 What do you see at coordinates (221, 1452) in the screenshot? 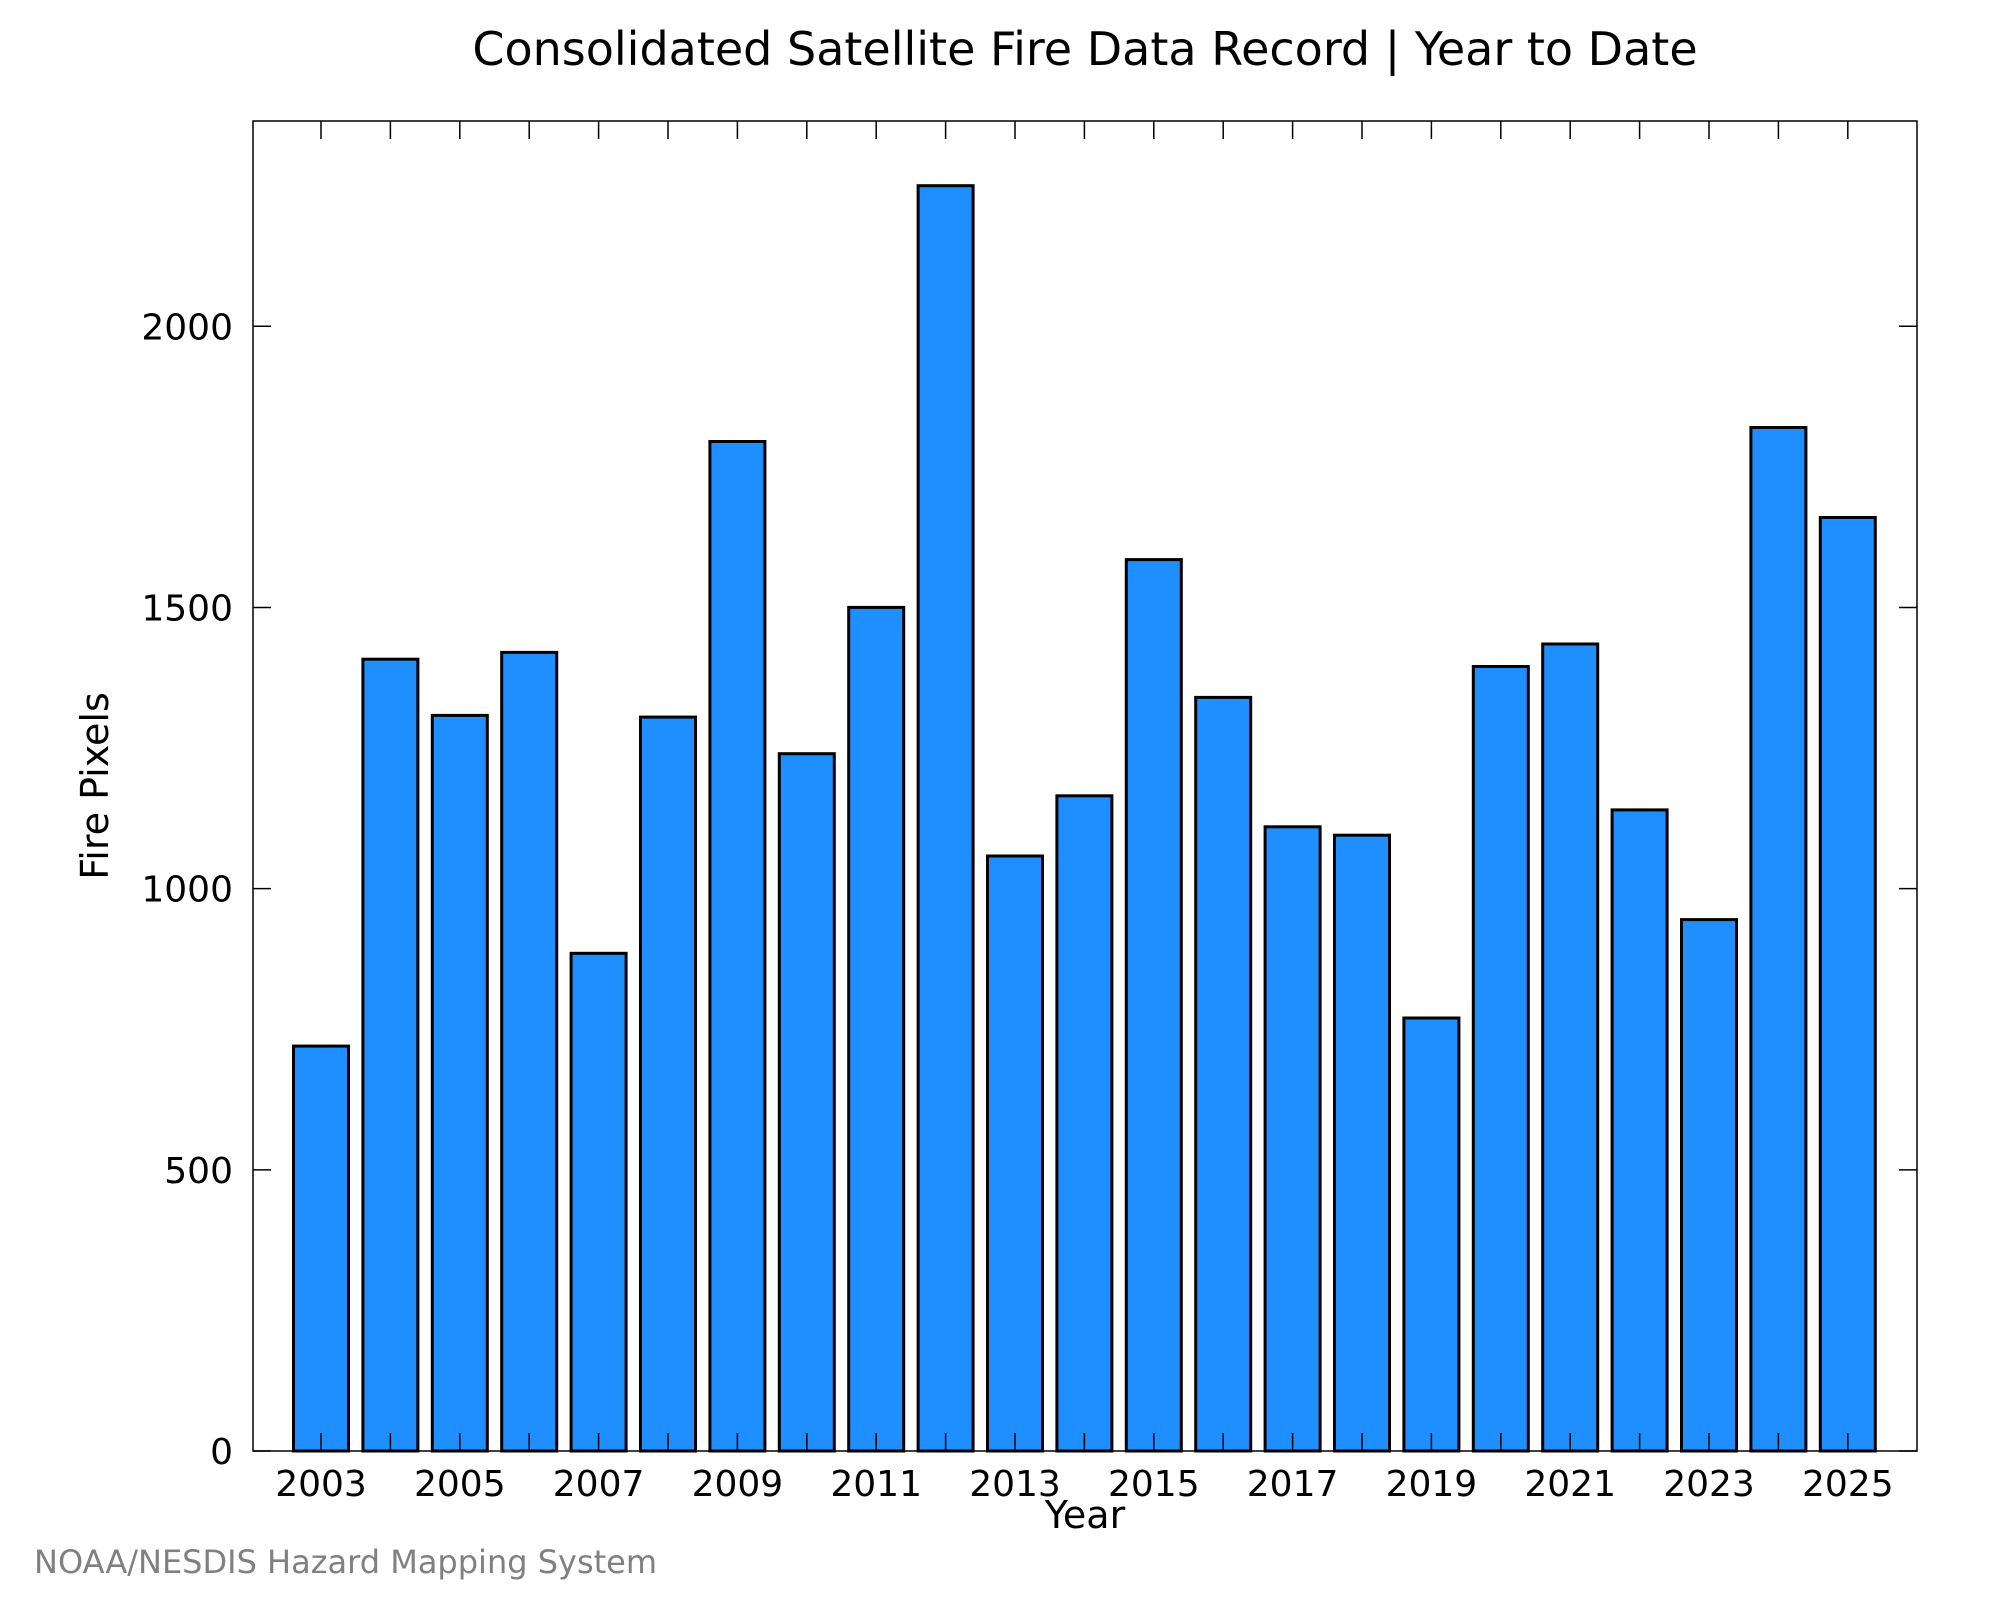
I see `y-tick-label: 0` at bounding box center [221, 1452].